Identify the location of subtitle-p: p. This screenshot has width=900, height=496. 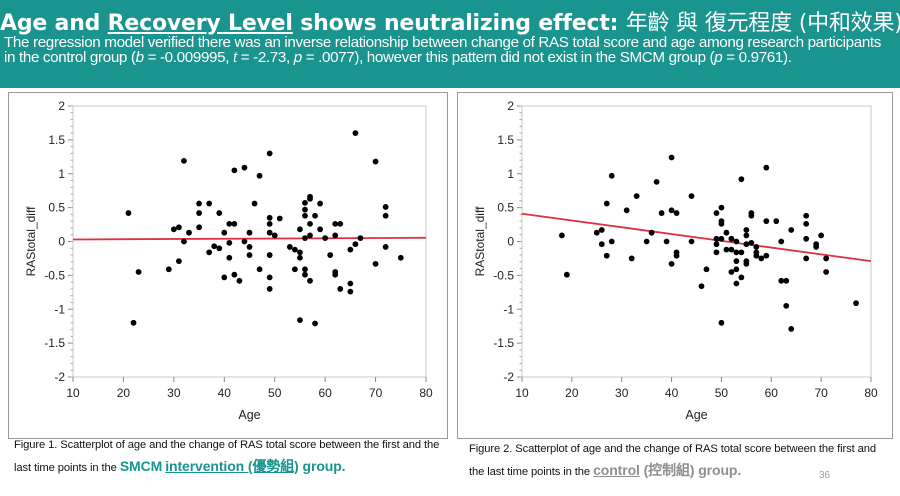
(718, 57).